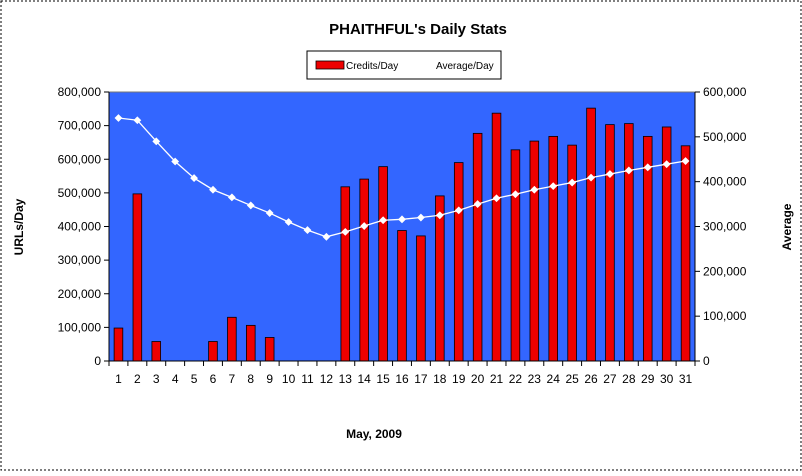  Describe the element at coordinates (686, 379) in the screenshot. I see `x-tick-label-31: 31` at that location.